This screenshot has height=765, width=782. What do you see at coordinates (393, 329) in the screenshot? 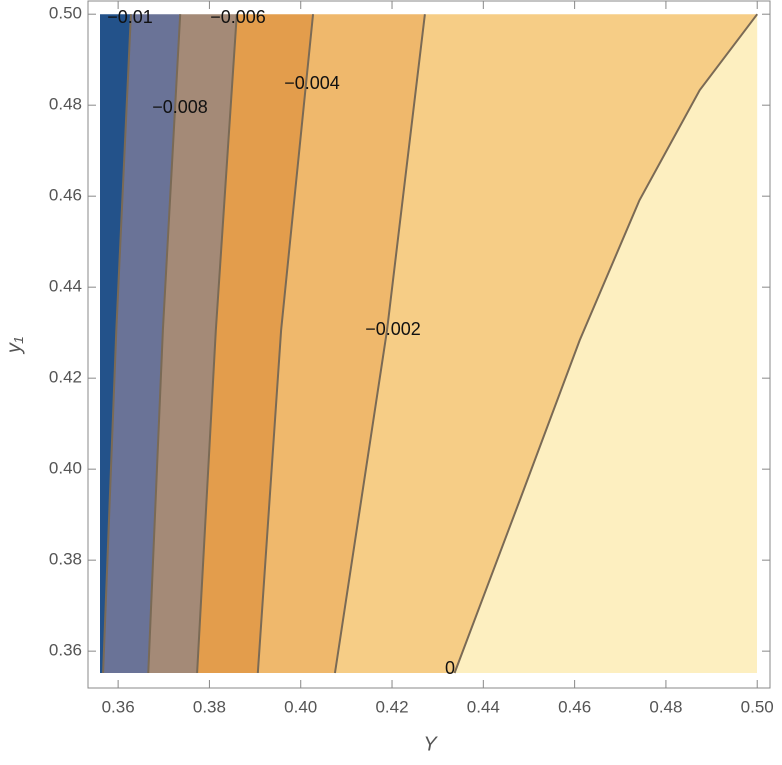
I see `contour-label: −0.002` at bounding box center [393, 329].